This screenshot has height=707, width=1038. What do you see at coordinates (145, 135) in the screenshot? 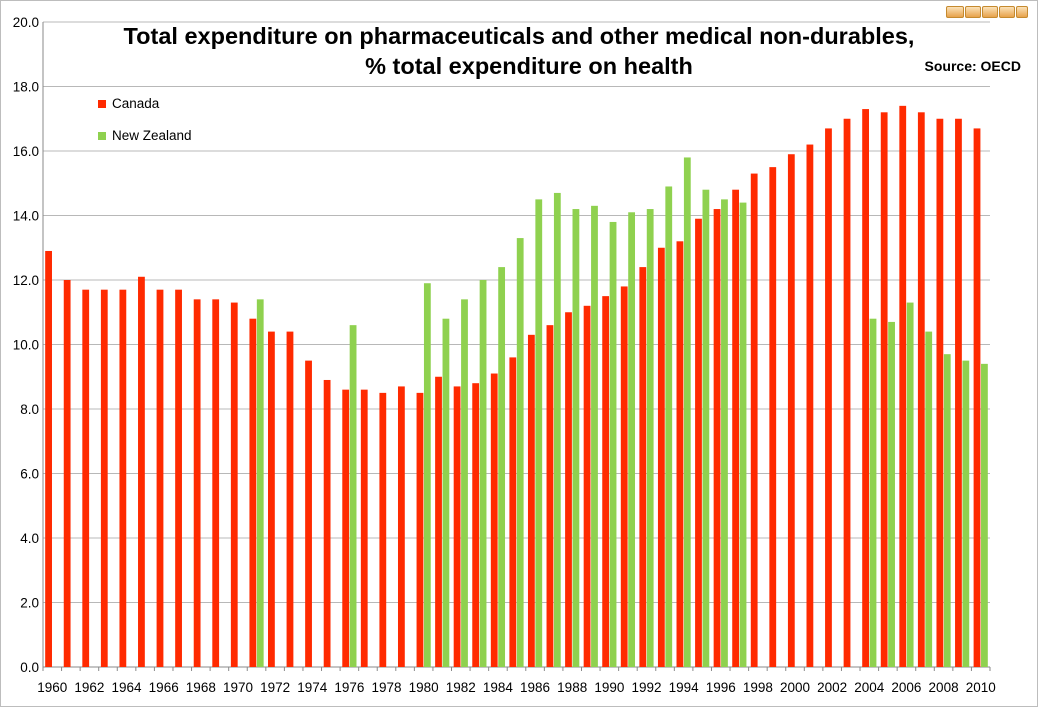
I see `legend-item-new-zealand: New Zealand` at bounding box center [145, 135].